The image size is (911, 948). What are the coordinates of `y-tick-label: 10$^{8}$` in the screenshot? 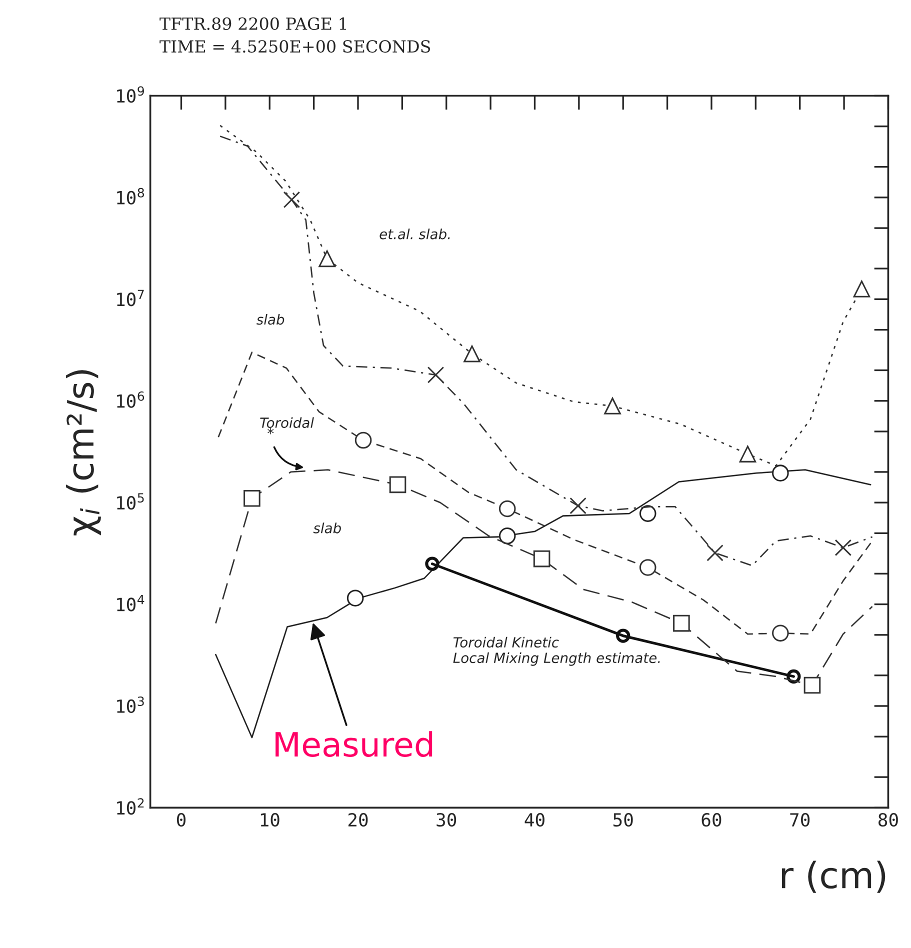 It's located at (130, 196).